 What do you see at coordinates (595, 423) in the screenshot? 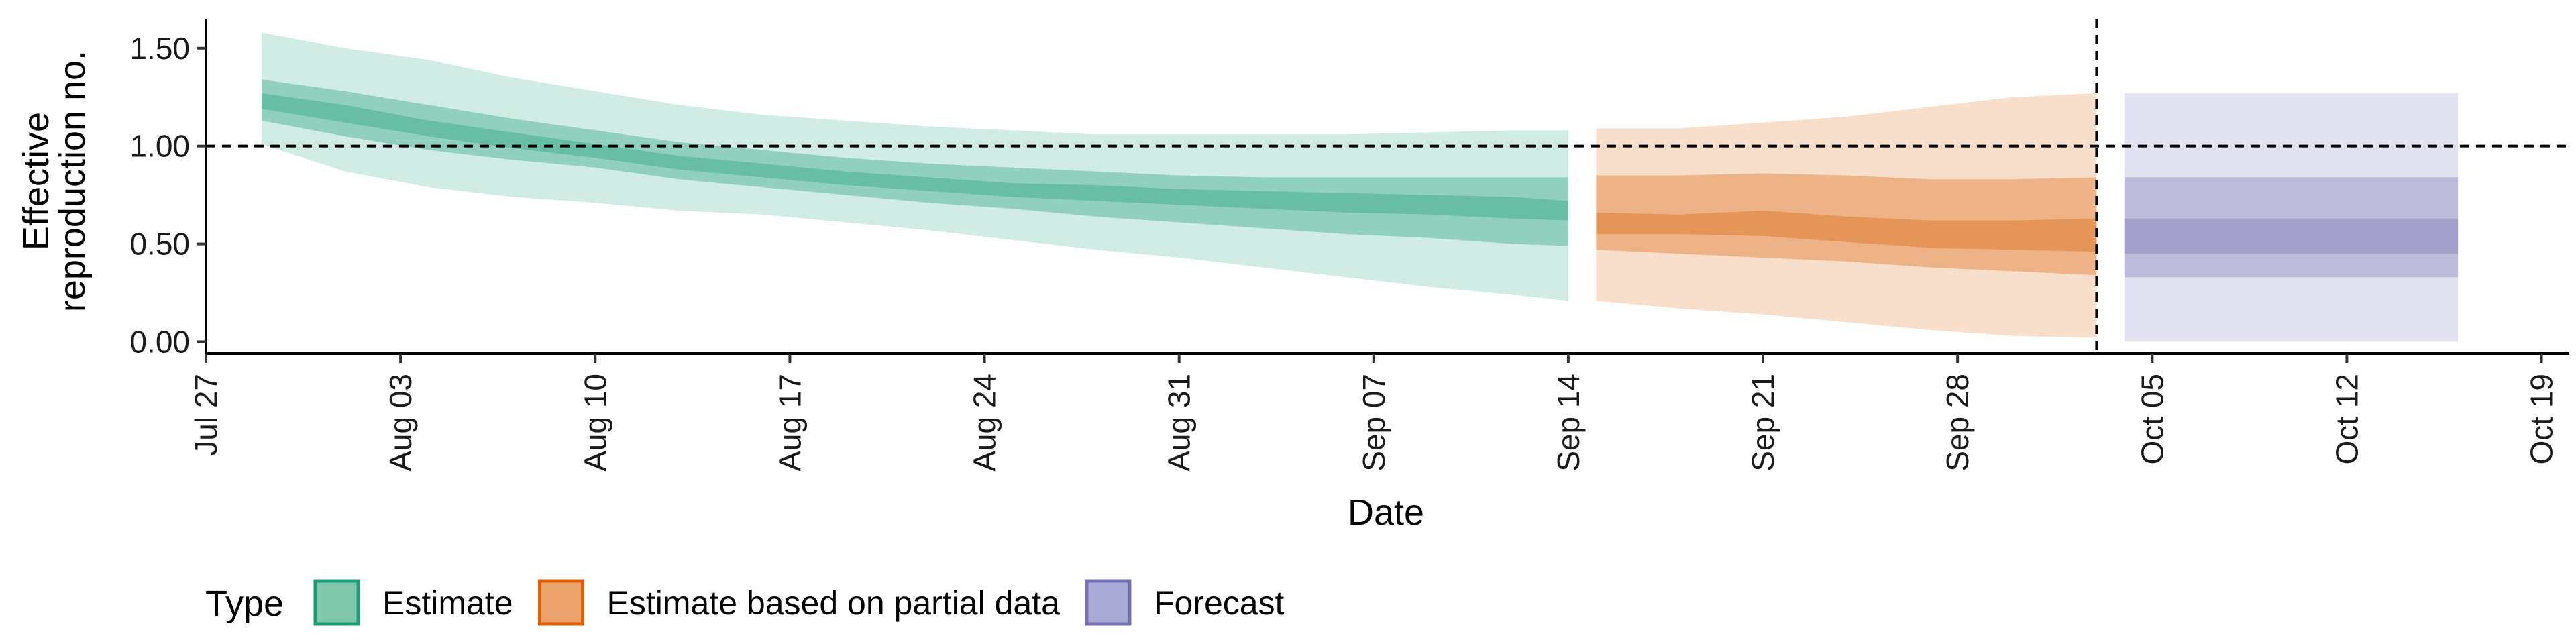
I see `x-tick-label: Aug 10` at bounding box center [595, 423].